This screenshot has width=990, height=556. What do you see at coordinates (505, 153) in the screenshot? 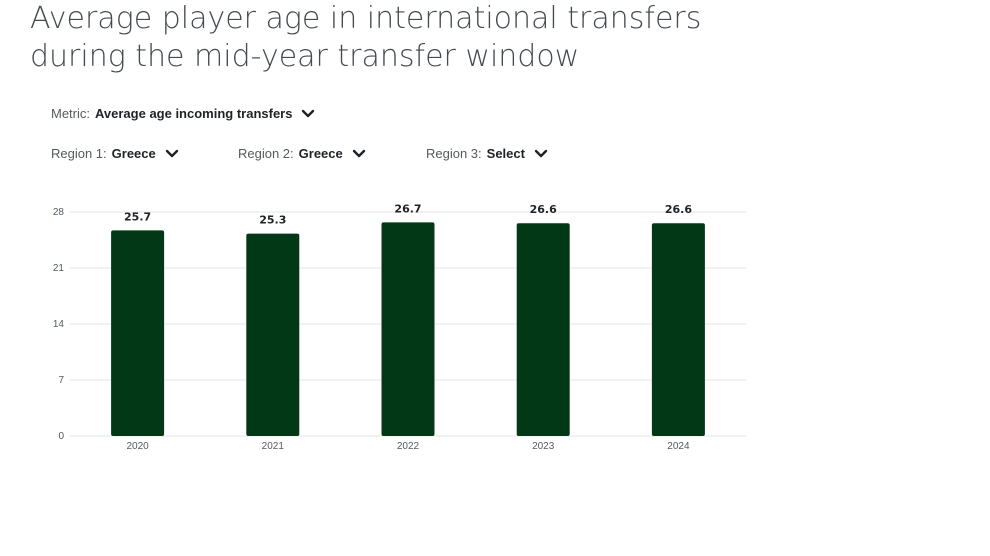
I see `region-3-value: Select` at bounding box center [505, 153].